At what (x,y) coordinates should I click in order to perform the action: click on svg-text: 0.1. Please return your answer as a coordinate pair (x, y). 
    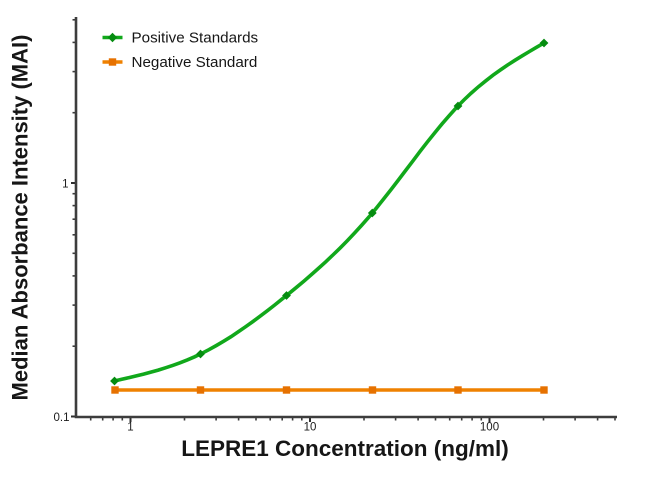
    Looking at the image, I should click on (62, 418).